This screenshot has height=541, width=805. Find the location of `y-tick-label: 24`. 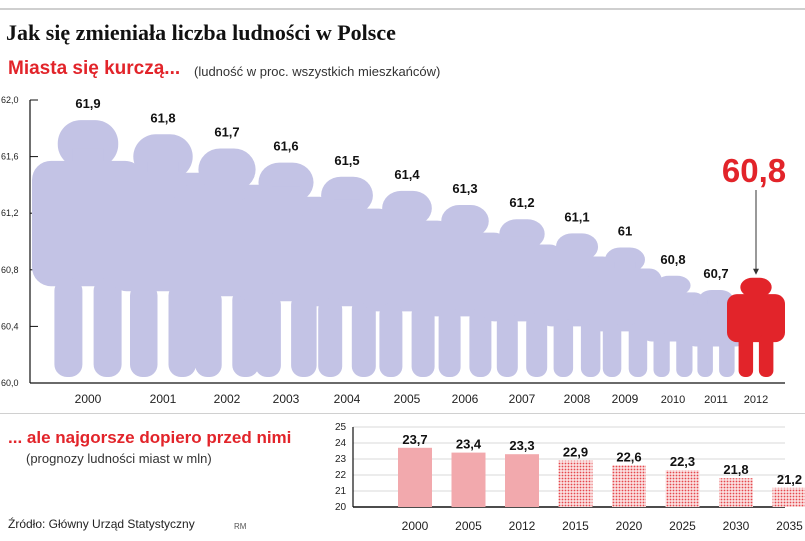

y-tick-label: 24 is located at coordinates (341, 443).